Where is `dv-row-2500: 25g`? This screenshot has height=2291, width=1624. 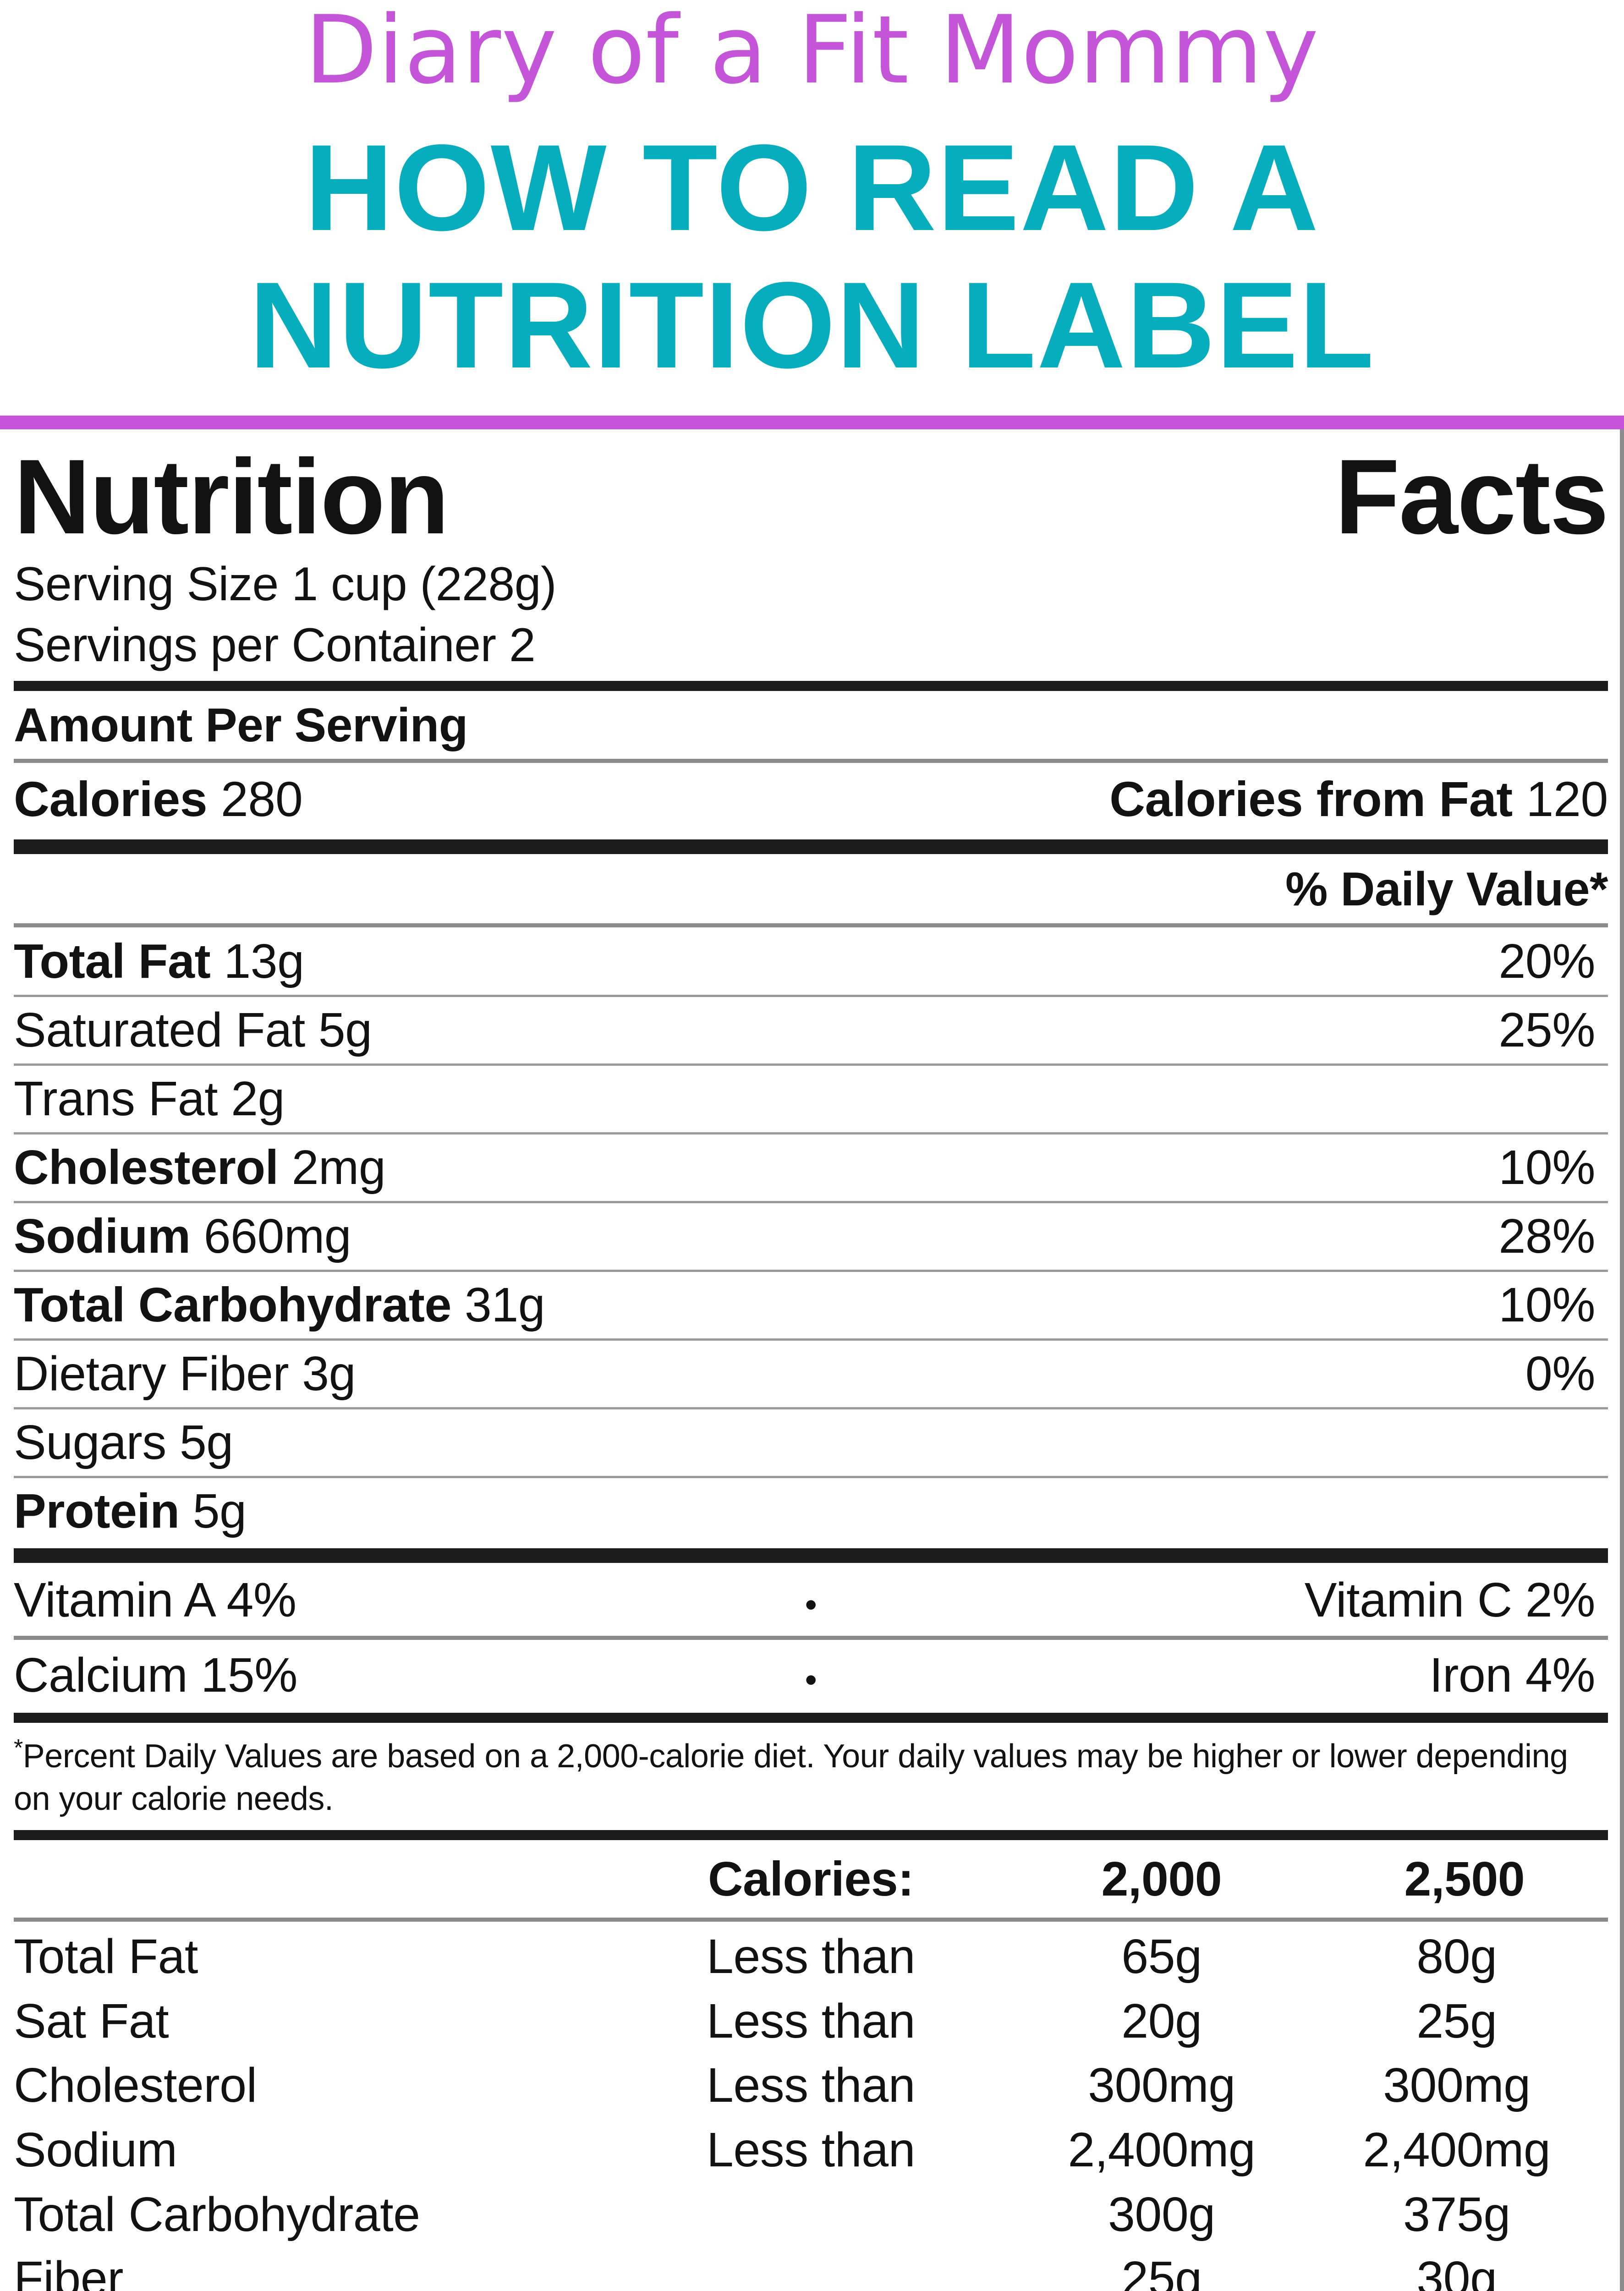
dv-row-2500: 25g is located at coordinates (1456, 2021).